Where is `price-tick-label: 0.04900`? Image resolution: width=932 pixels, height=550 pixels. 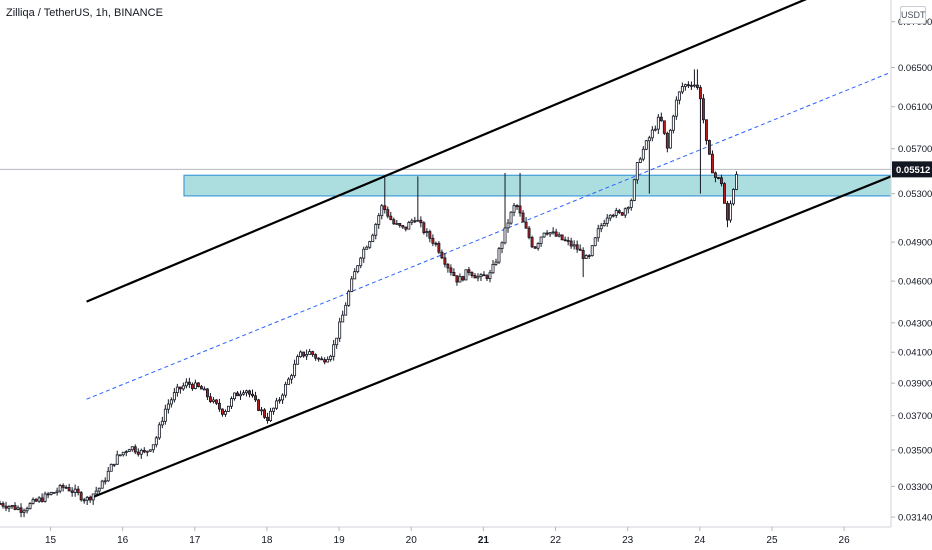
price-tick-label: 0.04900 is located at coordinates (915, 243).